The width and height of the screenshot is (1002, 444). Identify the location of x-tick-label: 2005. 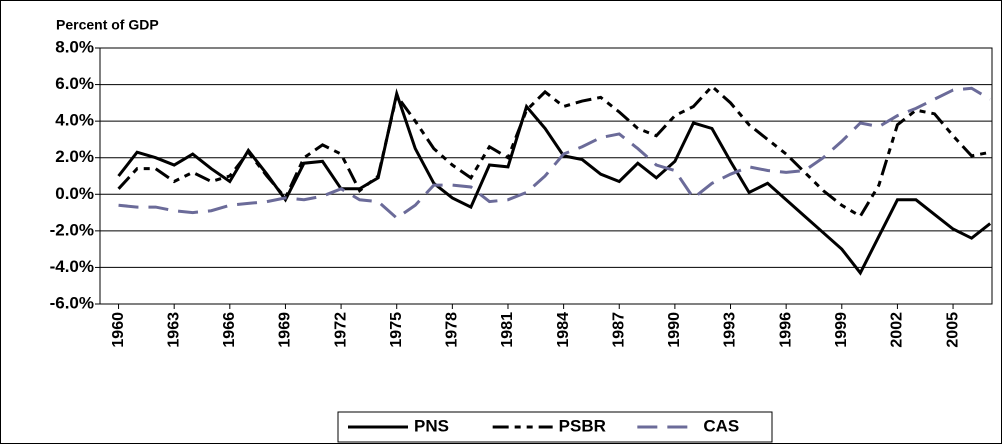
(952, 330).